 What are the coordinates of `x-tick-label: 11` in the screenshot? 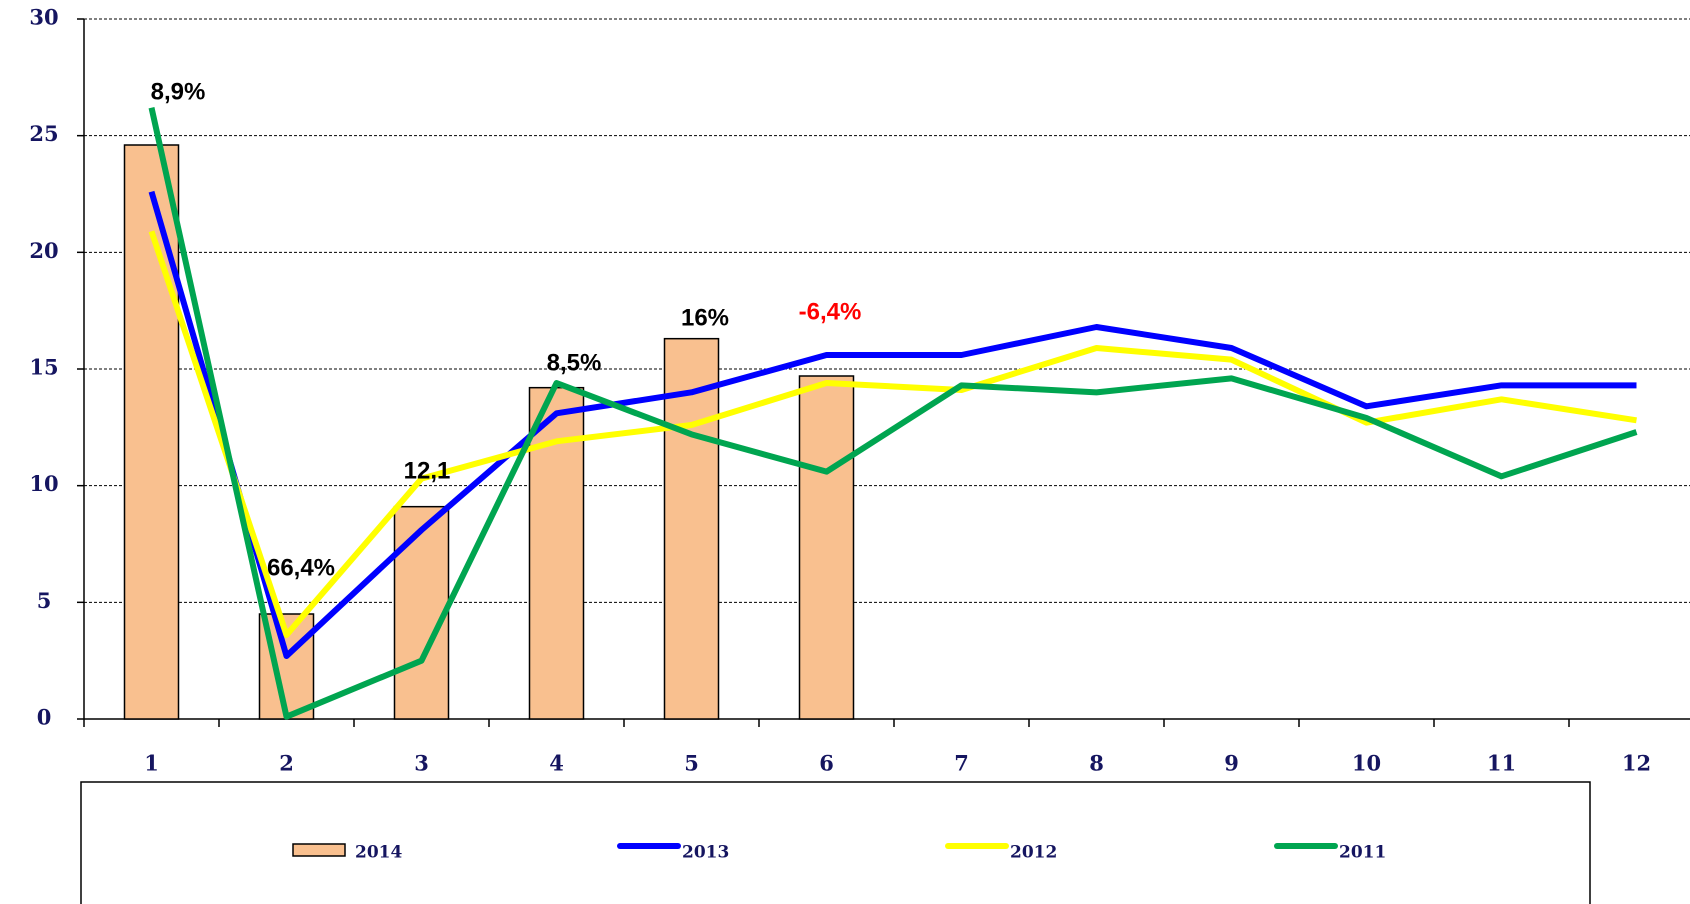 It's located at (1501, 763).